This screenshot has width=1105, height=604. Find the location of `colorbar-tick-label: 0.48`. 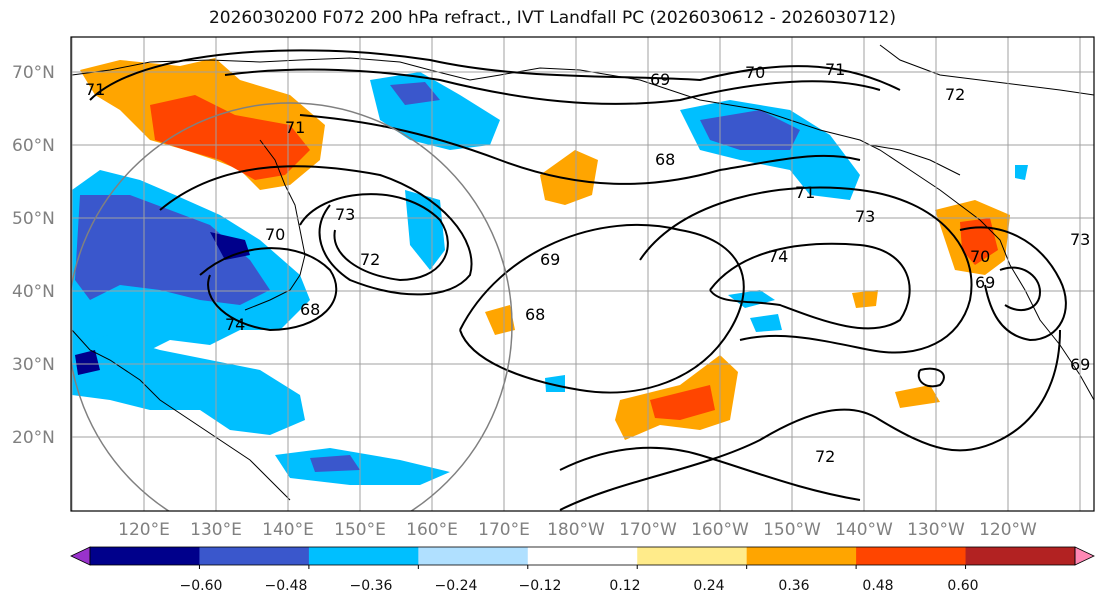

colorbar-tick-label: 0.48 is located at coordinates (877, 586).